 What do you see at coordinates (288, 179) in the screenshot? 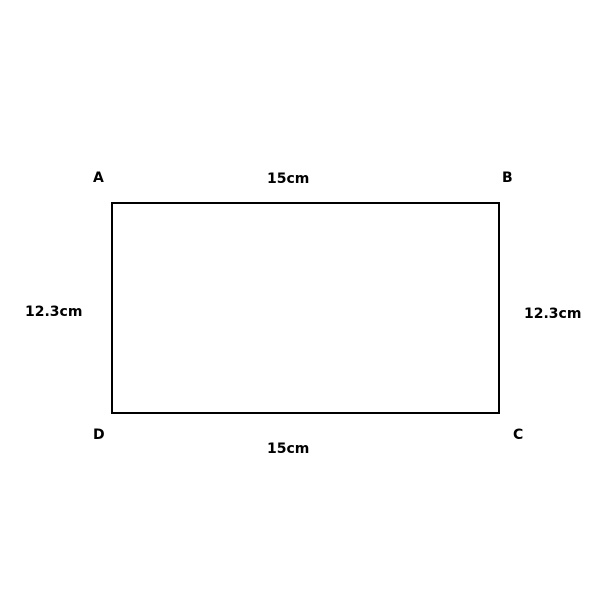
I see `side-length-top: 15cm` at bounding box center [288, 179].